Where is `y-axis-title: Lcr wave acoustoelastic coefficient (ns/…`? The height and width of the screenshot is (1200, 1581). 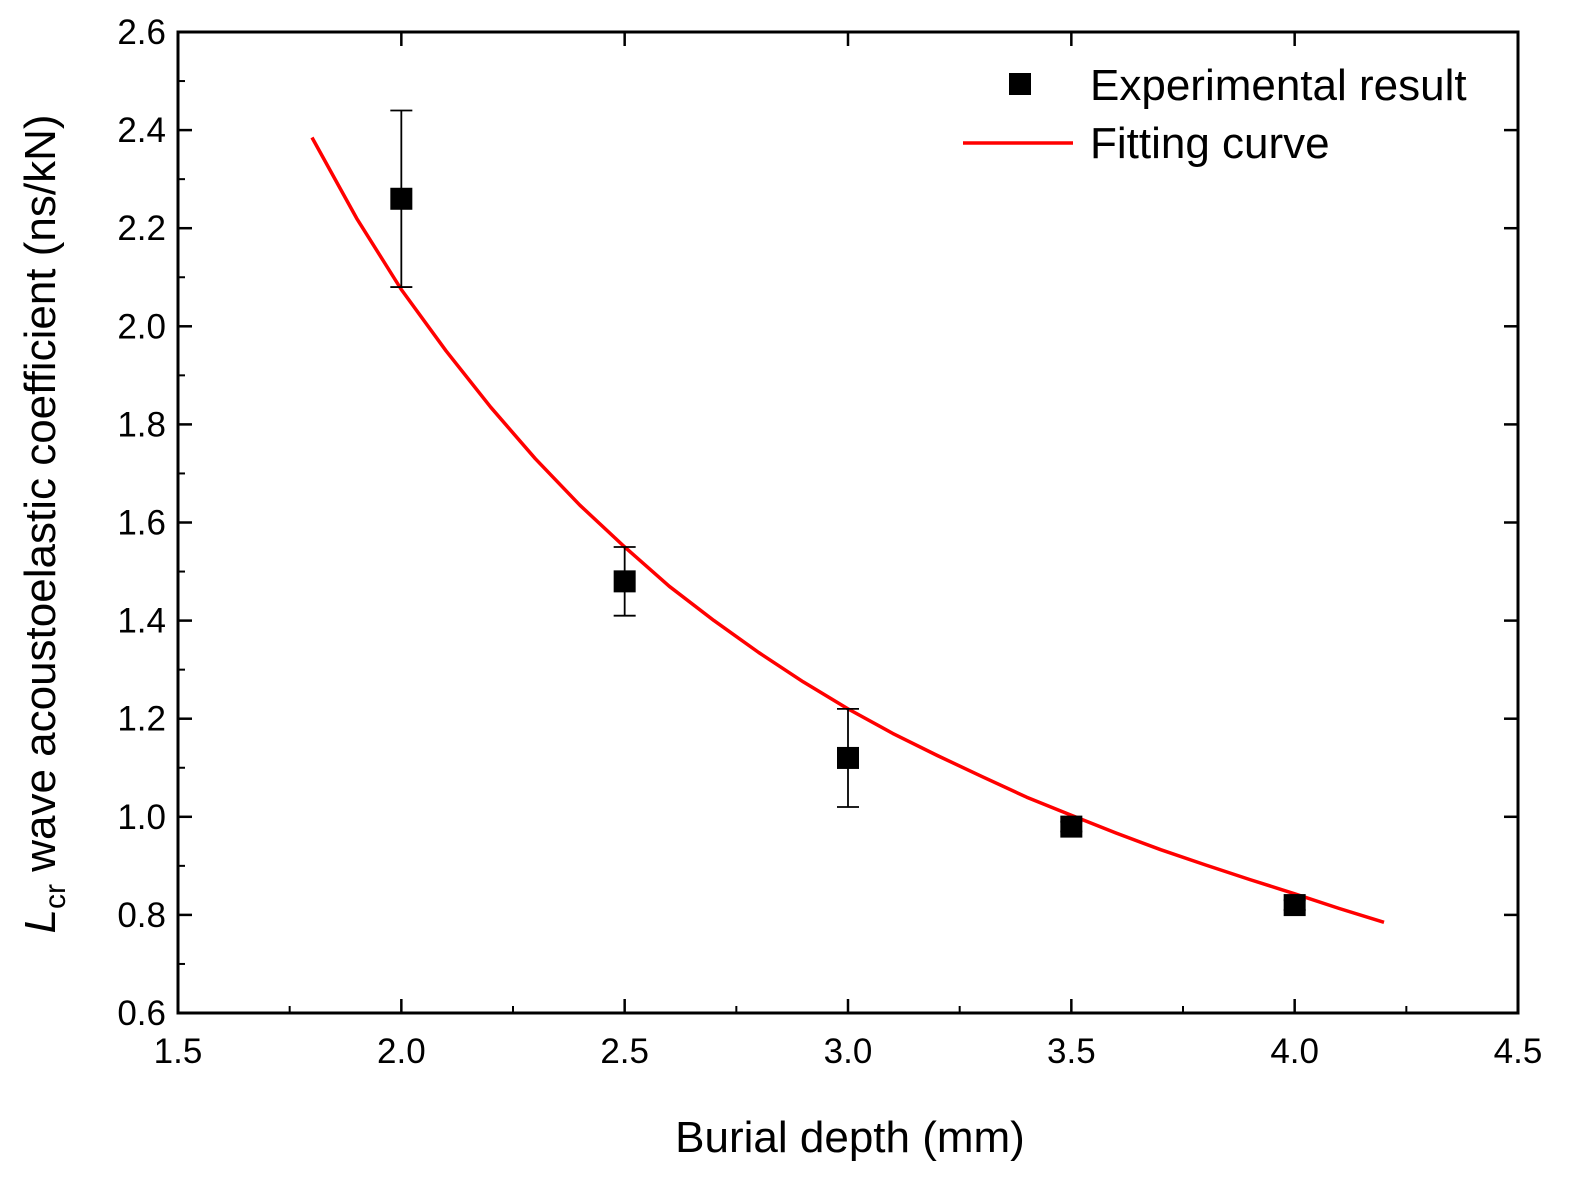
y-axis-title: Lcr wave acoustoelastic coefficient (ns/… is located at coordinates (44, 523).